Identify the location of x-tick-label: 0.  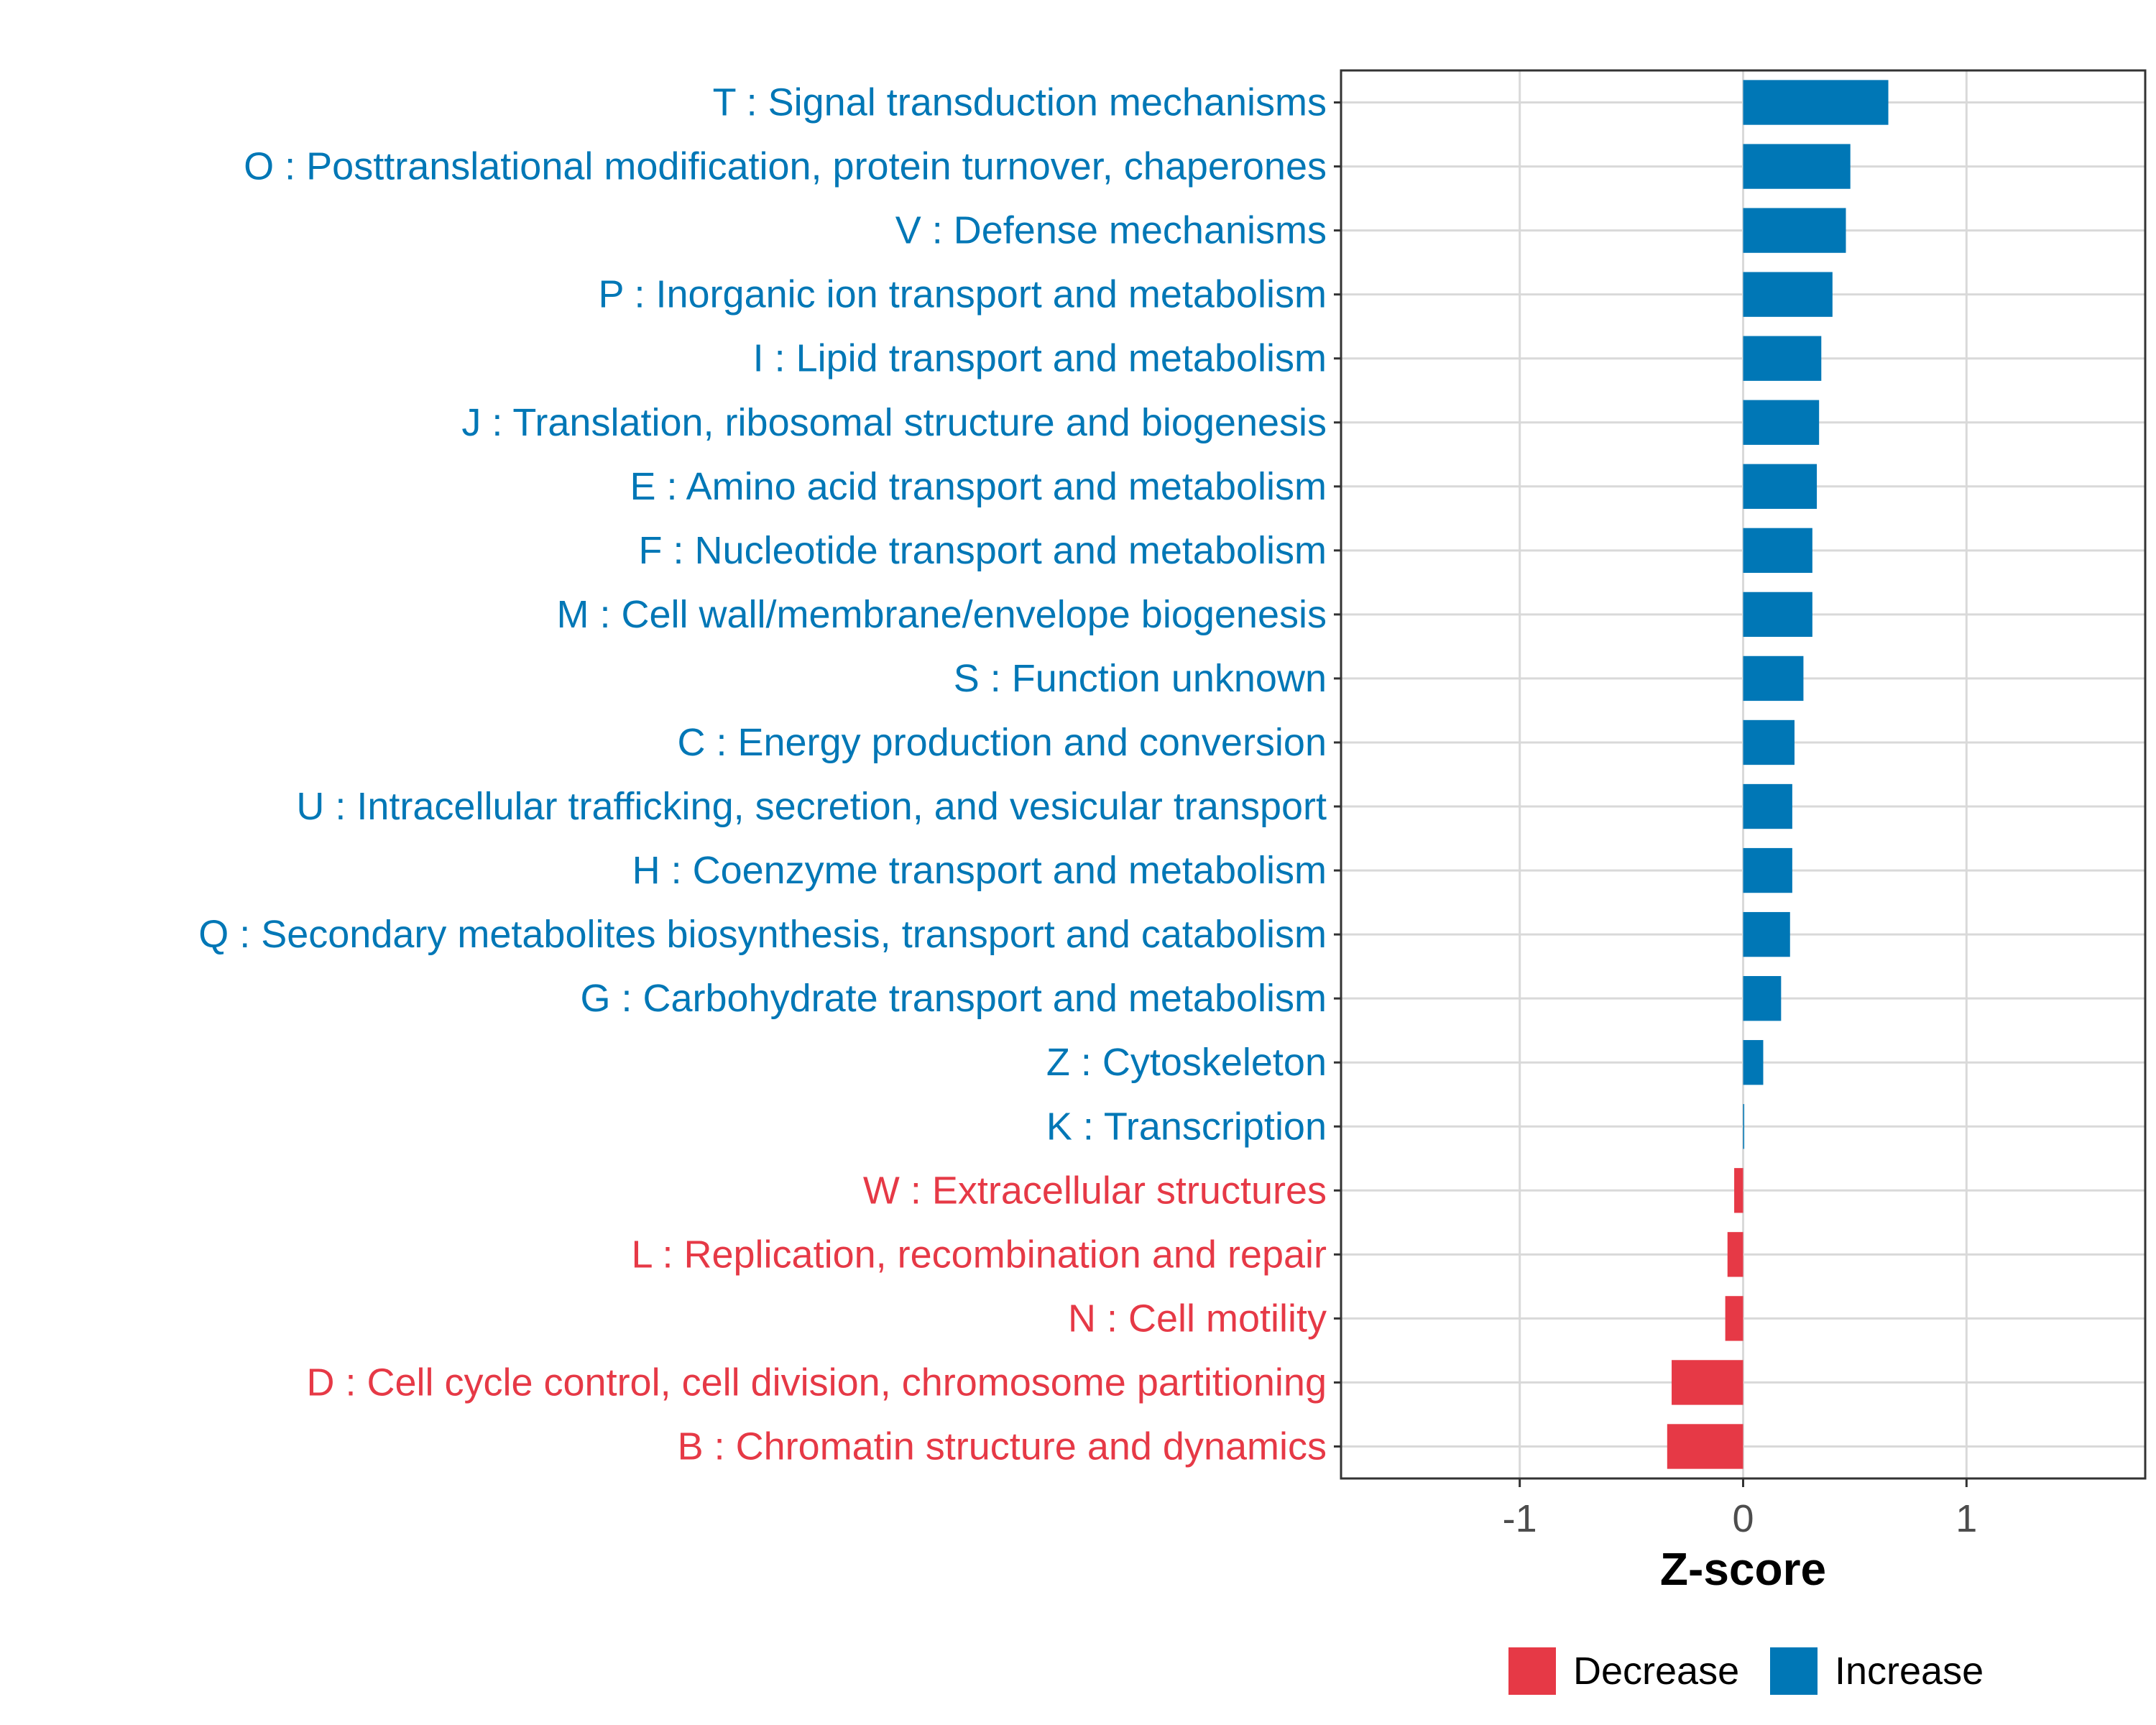
(1743, 1518).